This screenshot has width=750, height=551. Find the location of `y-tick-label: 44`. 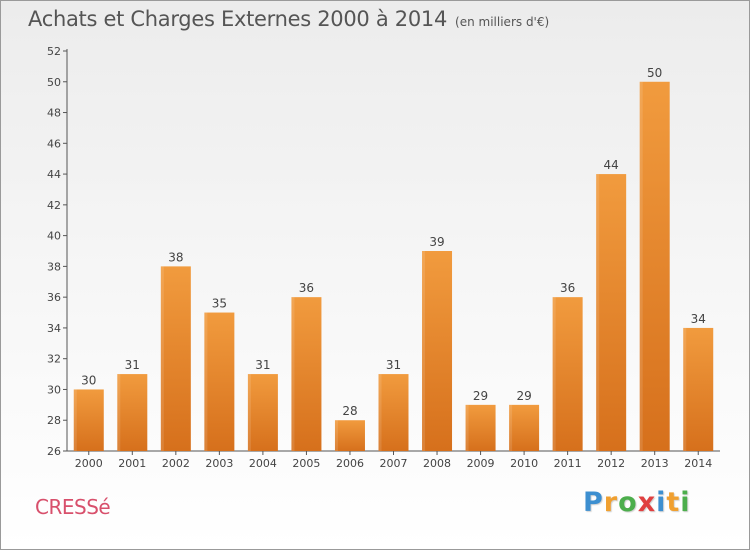

y-tick-label: 44 is located at coordinates (54, 174).